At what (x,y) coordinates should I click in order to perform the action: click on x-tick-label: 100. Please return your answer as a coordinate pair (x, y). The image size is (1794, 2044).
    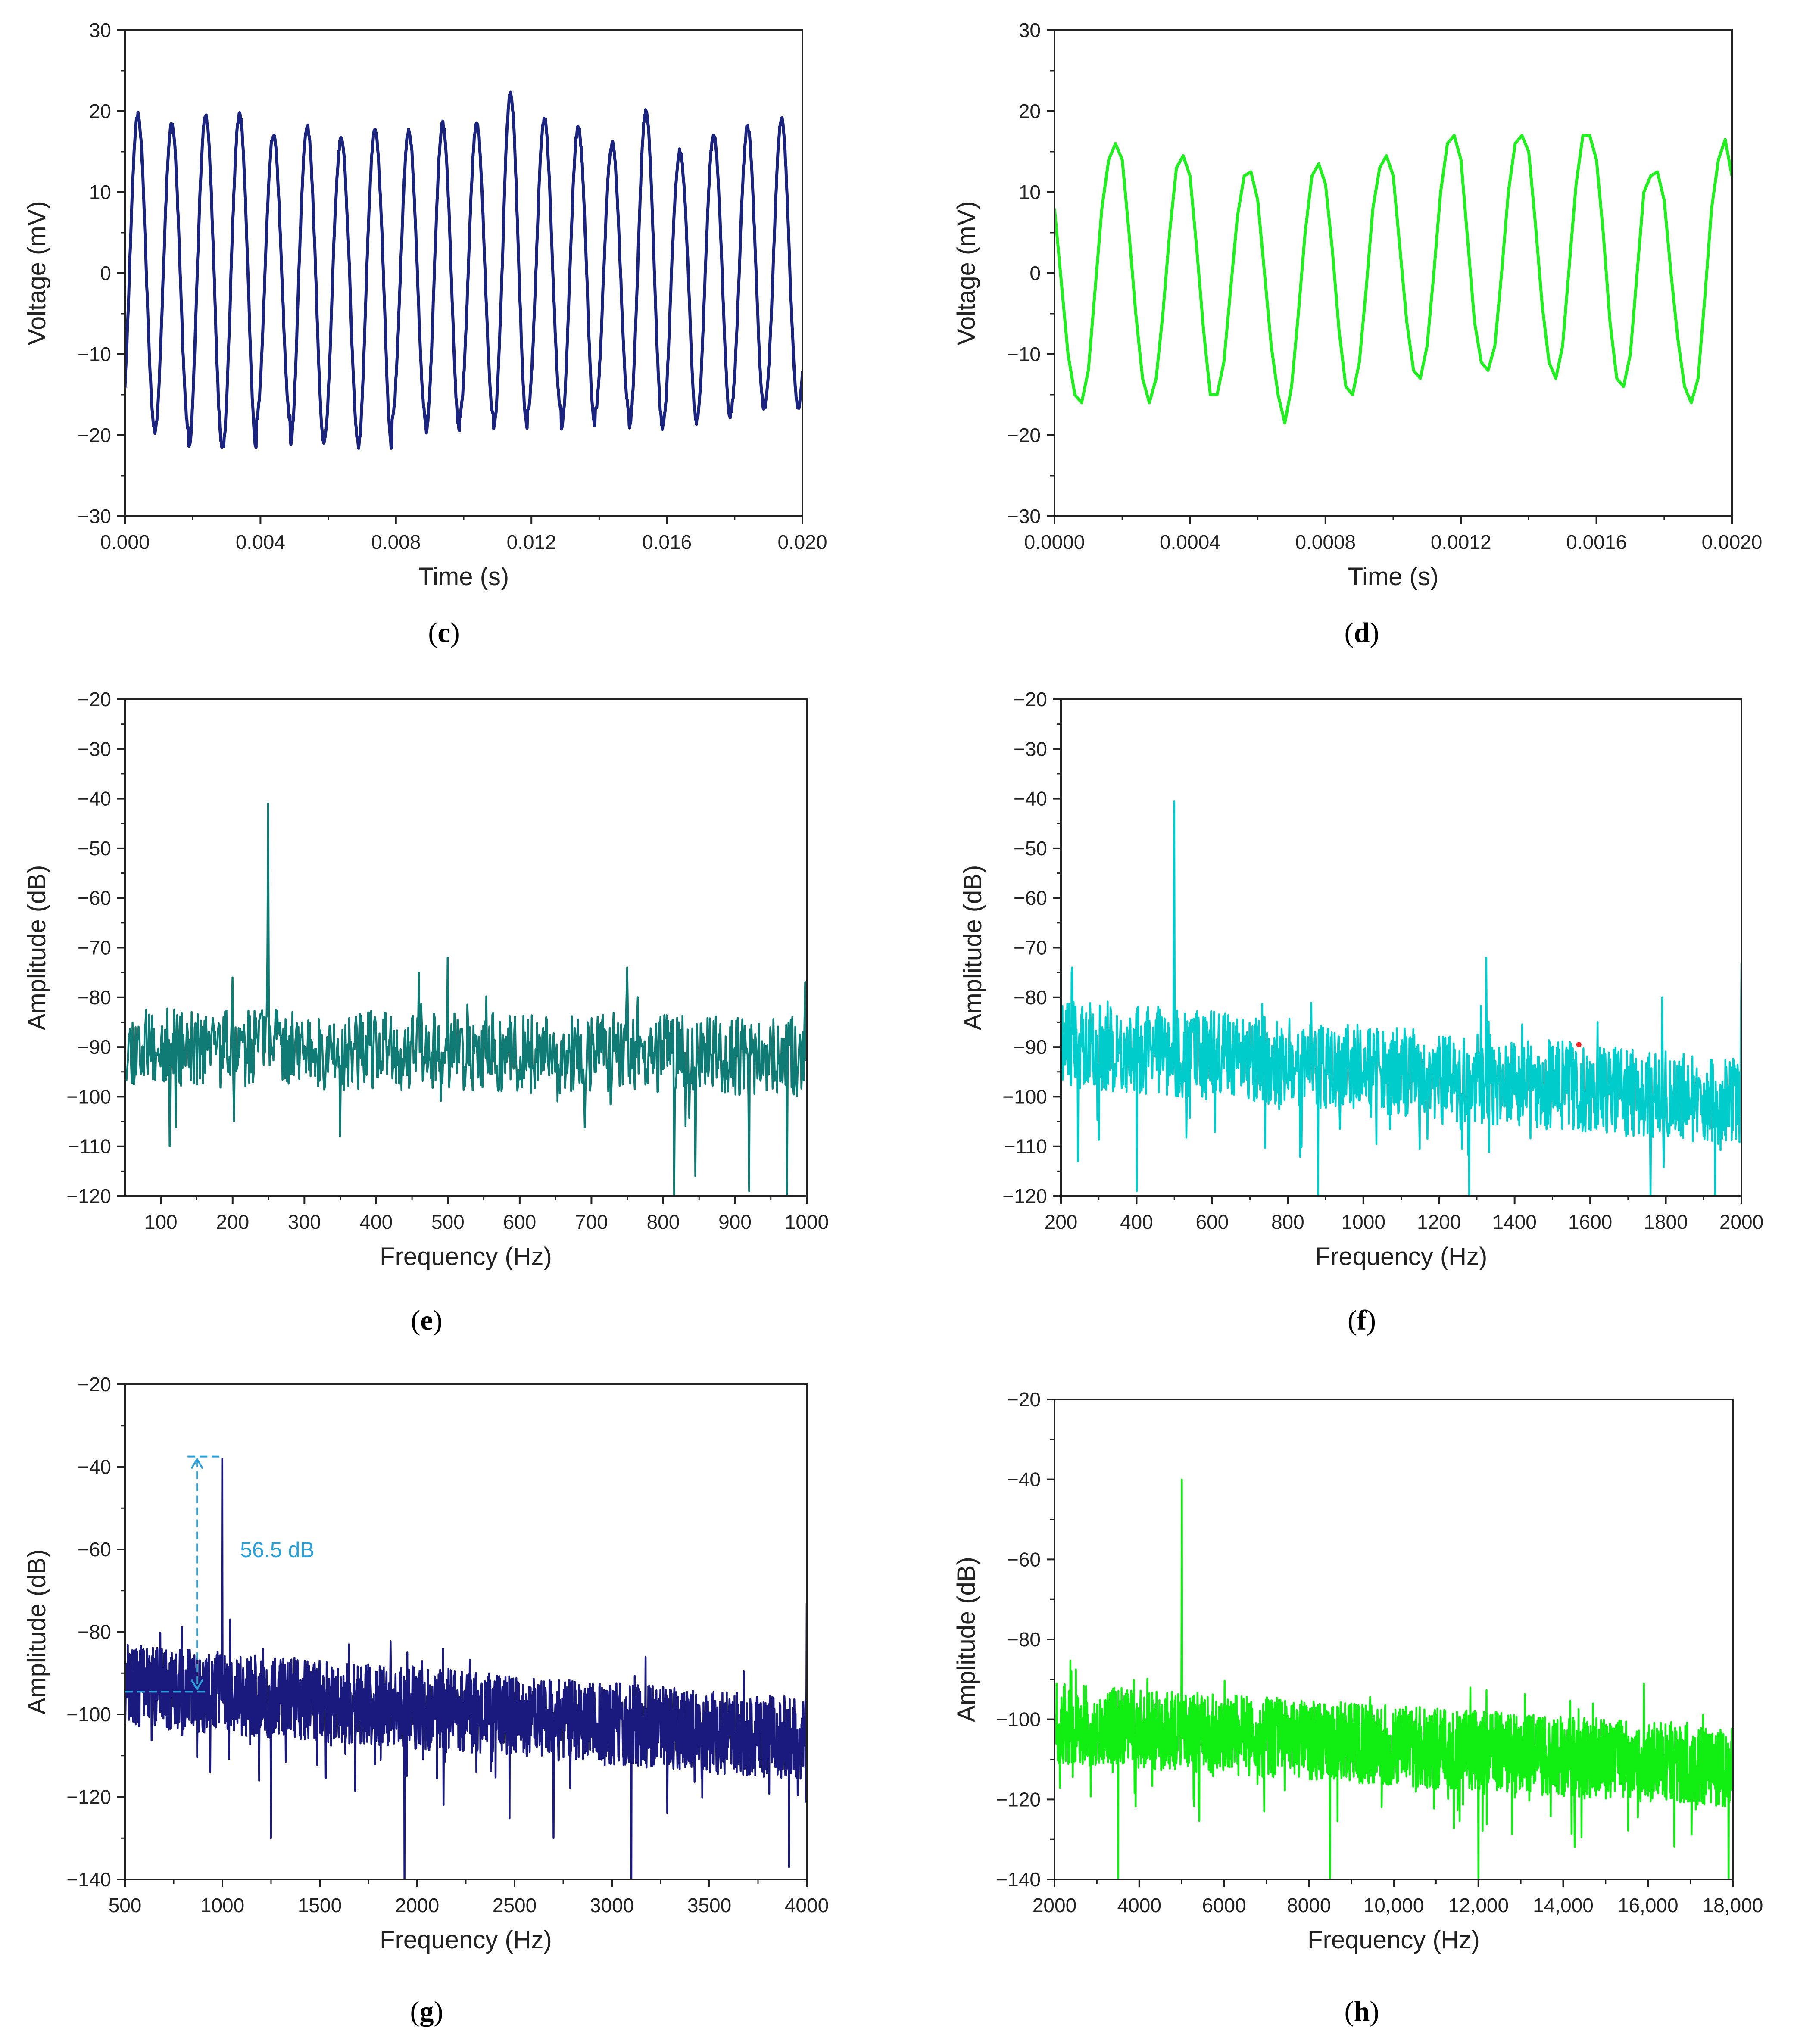
    Looking at the image, I should click on (161, 1222).